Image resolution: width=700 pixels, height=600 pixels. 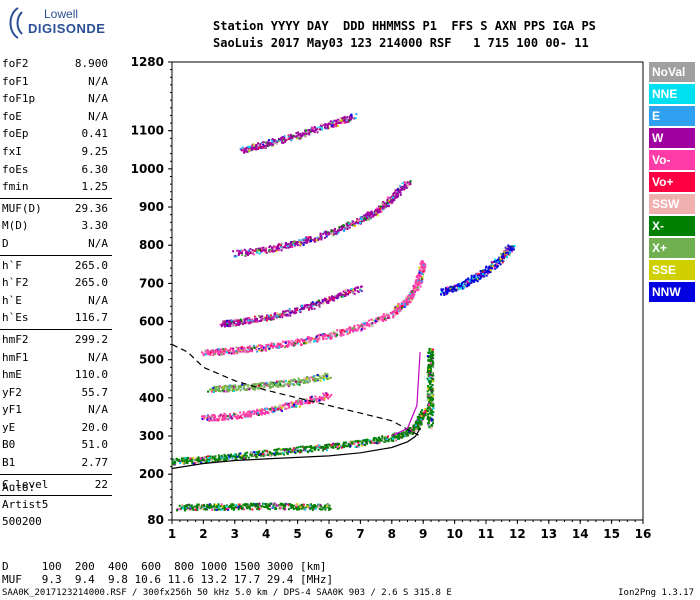 I want to click on param-row: foF2 8.900, so click(x=56, y=65).